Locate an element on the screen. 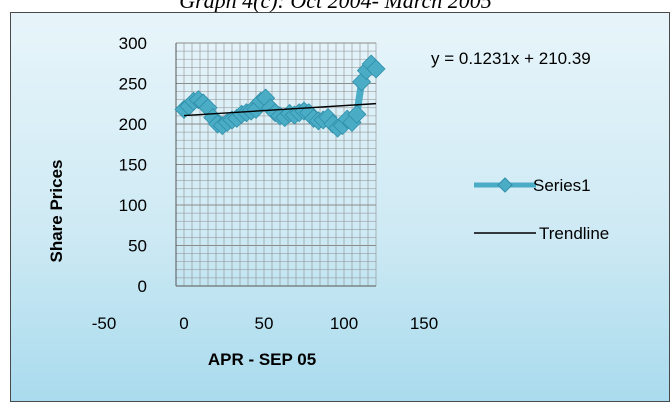  y-axis-title: Share Prices is located at coordinates (56, 210).